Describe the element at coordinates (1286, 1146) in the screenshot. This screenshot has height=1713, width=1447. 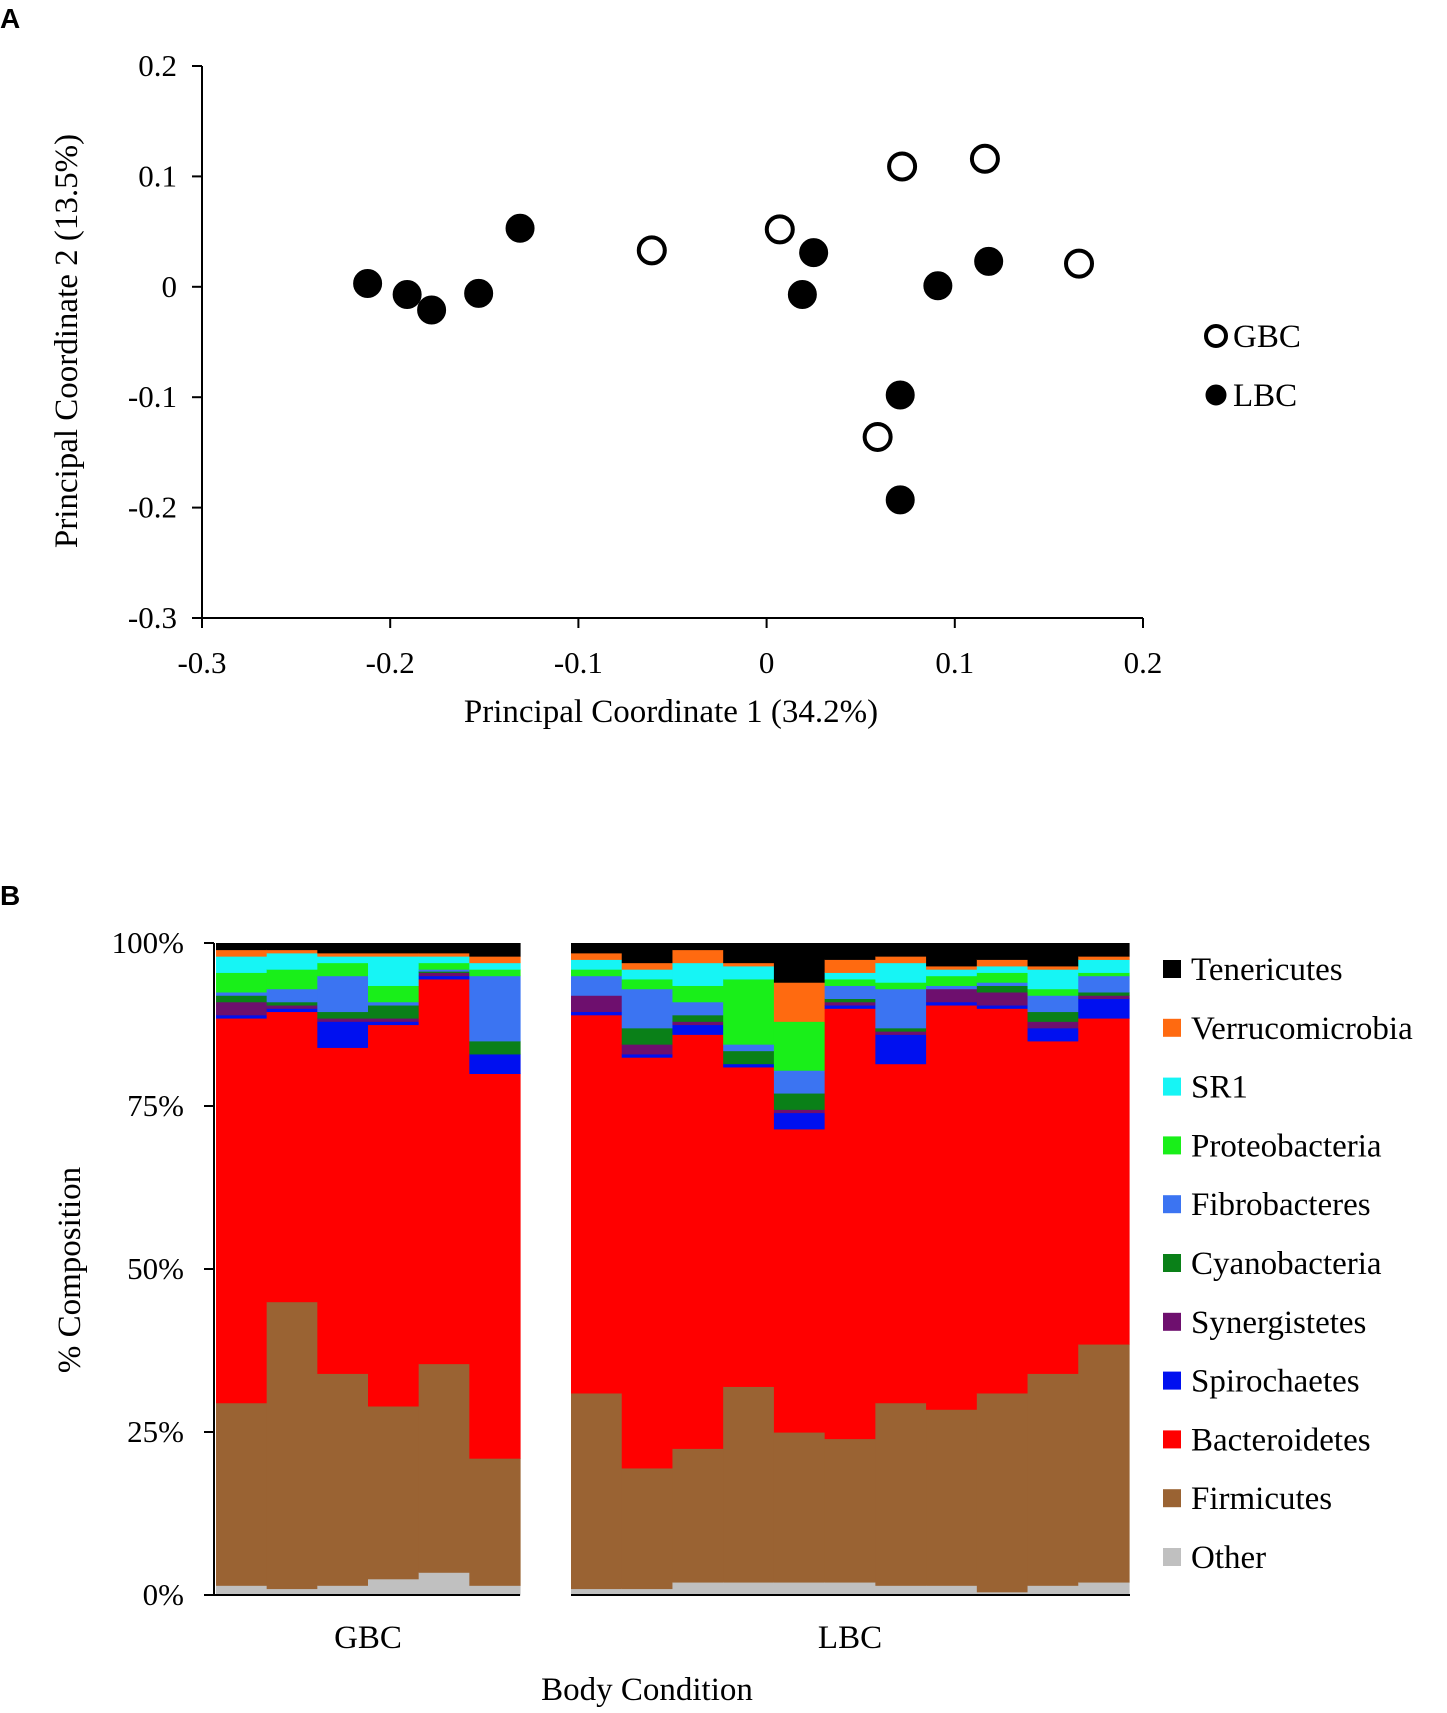
I see `legend-label-proteobacteria: Proteobacteria` at that location.